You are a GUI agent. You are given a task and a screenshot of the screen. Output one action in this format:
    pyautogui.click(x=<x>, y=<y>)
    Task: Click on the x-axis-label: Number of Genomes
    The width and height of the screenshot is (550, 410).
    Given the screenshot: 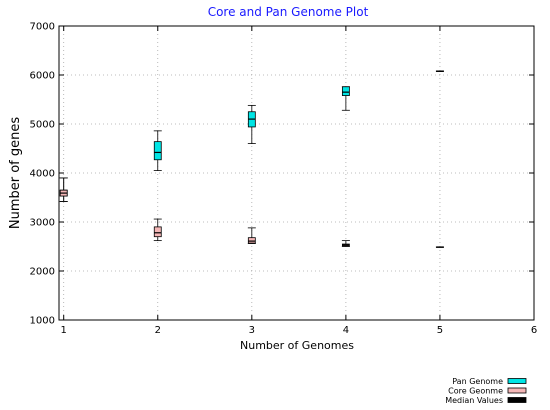 What is the action you would take?
    pyautogui.click(x=297, y=345)
    